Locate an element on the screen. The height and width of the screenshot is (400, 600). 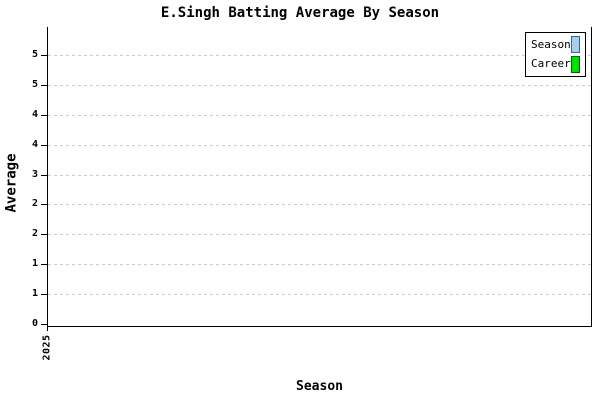
x-axis-line is located at coordinates (319, 326).